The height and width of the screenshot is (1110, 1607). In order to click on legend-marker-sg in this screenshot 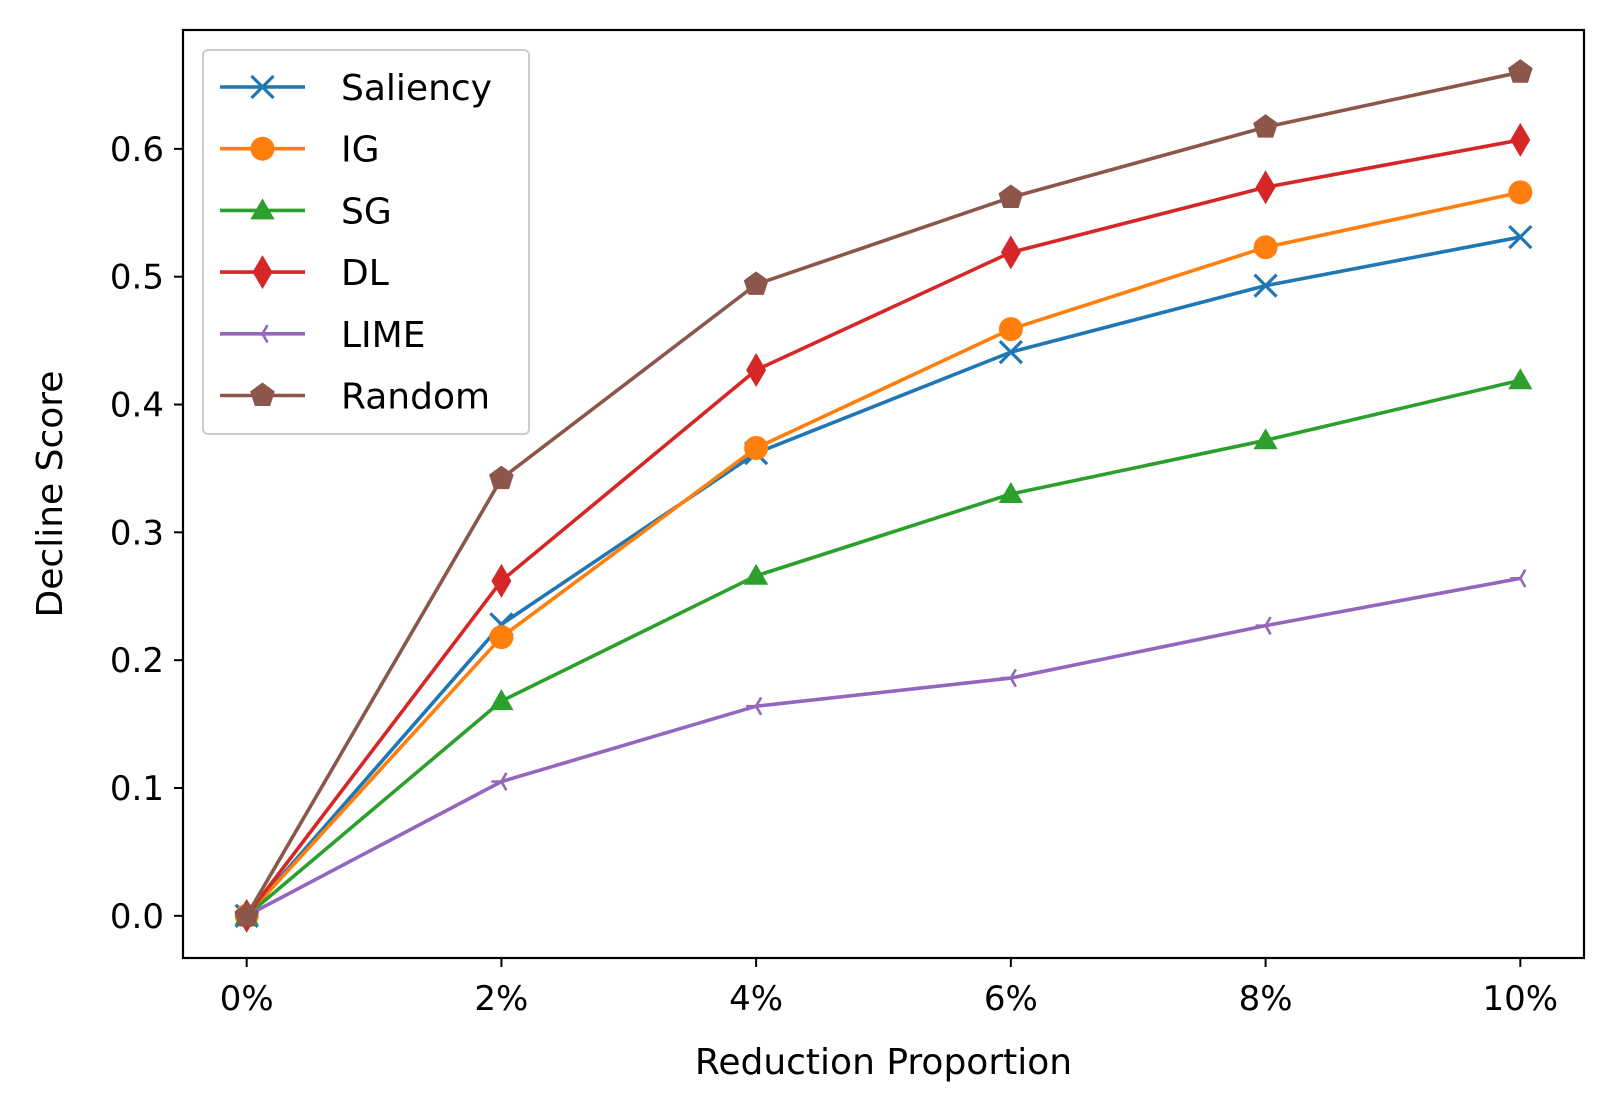, I will do `click(262, 209)`.